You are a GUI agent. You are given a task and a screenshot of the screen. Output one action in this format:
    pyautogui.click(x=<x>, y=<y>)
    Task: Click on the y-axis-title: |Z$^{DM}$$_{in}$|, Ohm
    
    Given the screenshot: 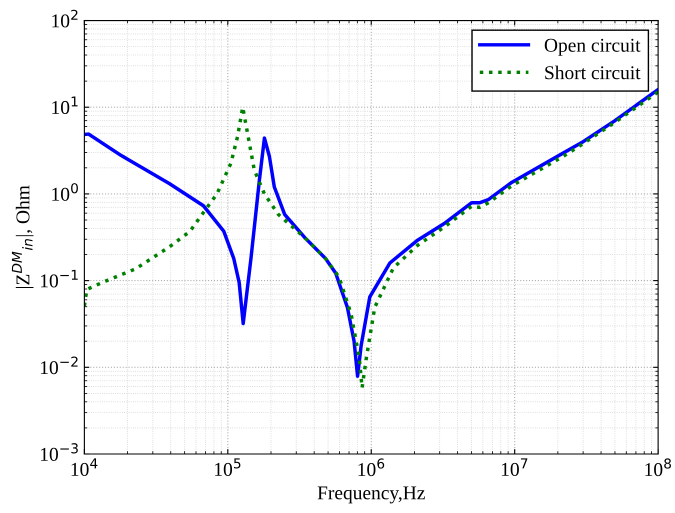 What is the action you would take?
    pyautogui.click(x=23, y=236)
    